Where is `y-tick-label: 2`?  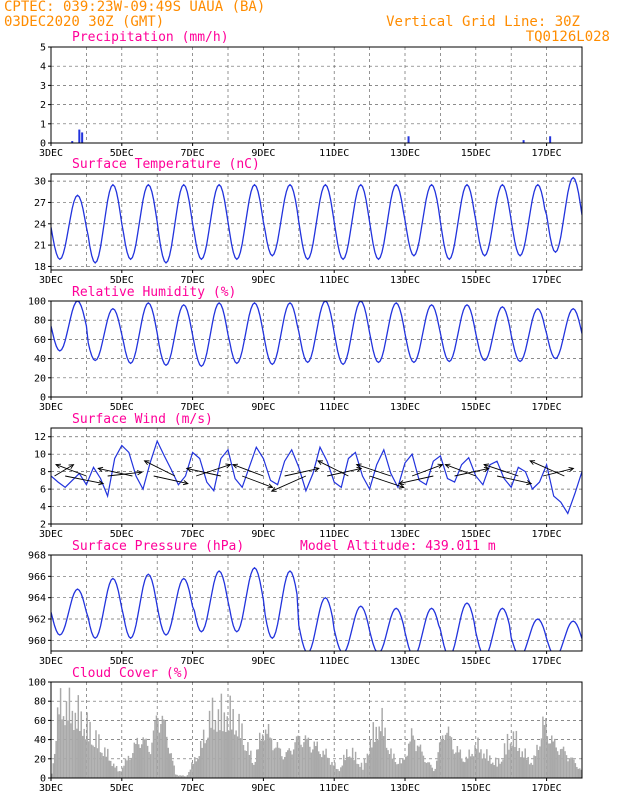
y-tick-label: 2 is located at coordinates (43, 525).